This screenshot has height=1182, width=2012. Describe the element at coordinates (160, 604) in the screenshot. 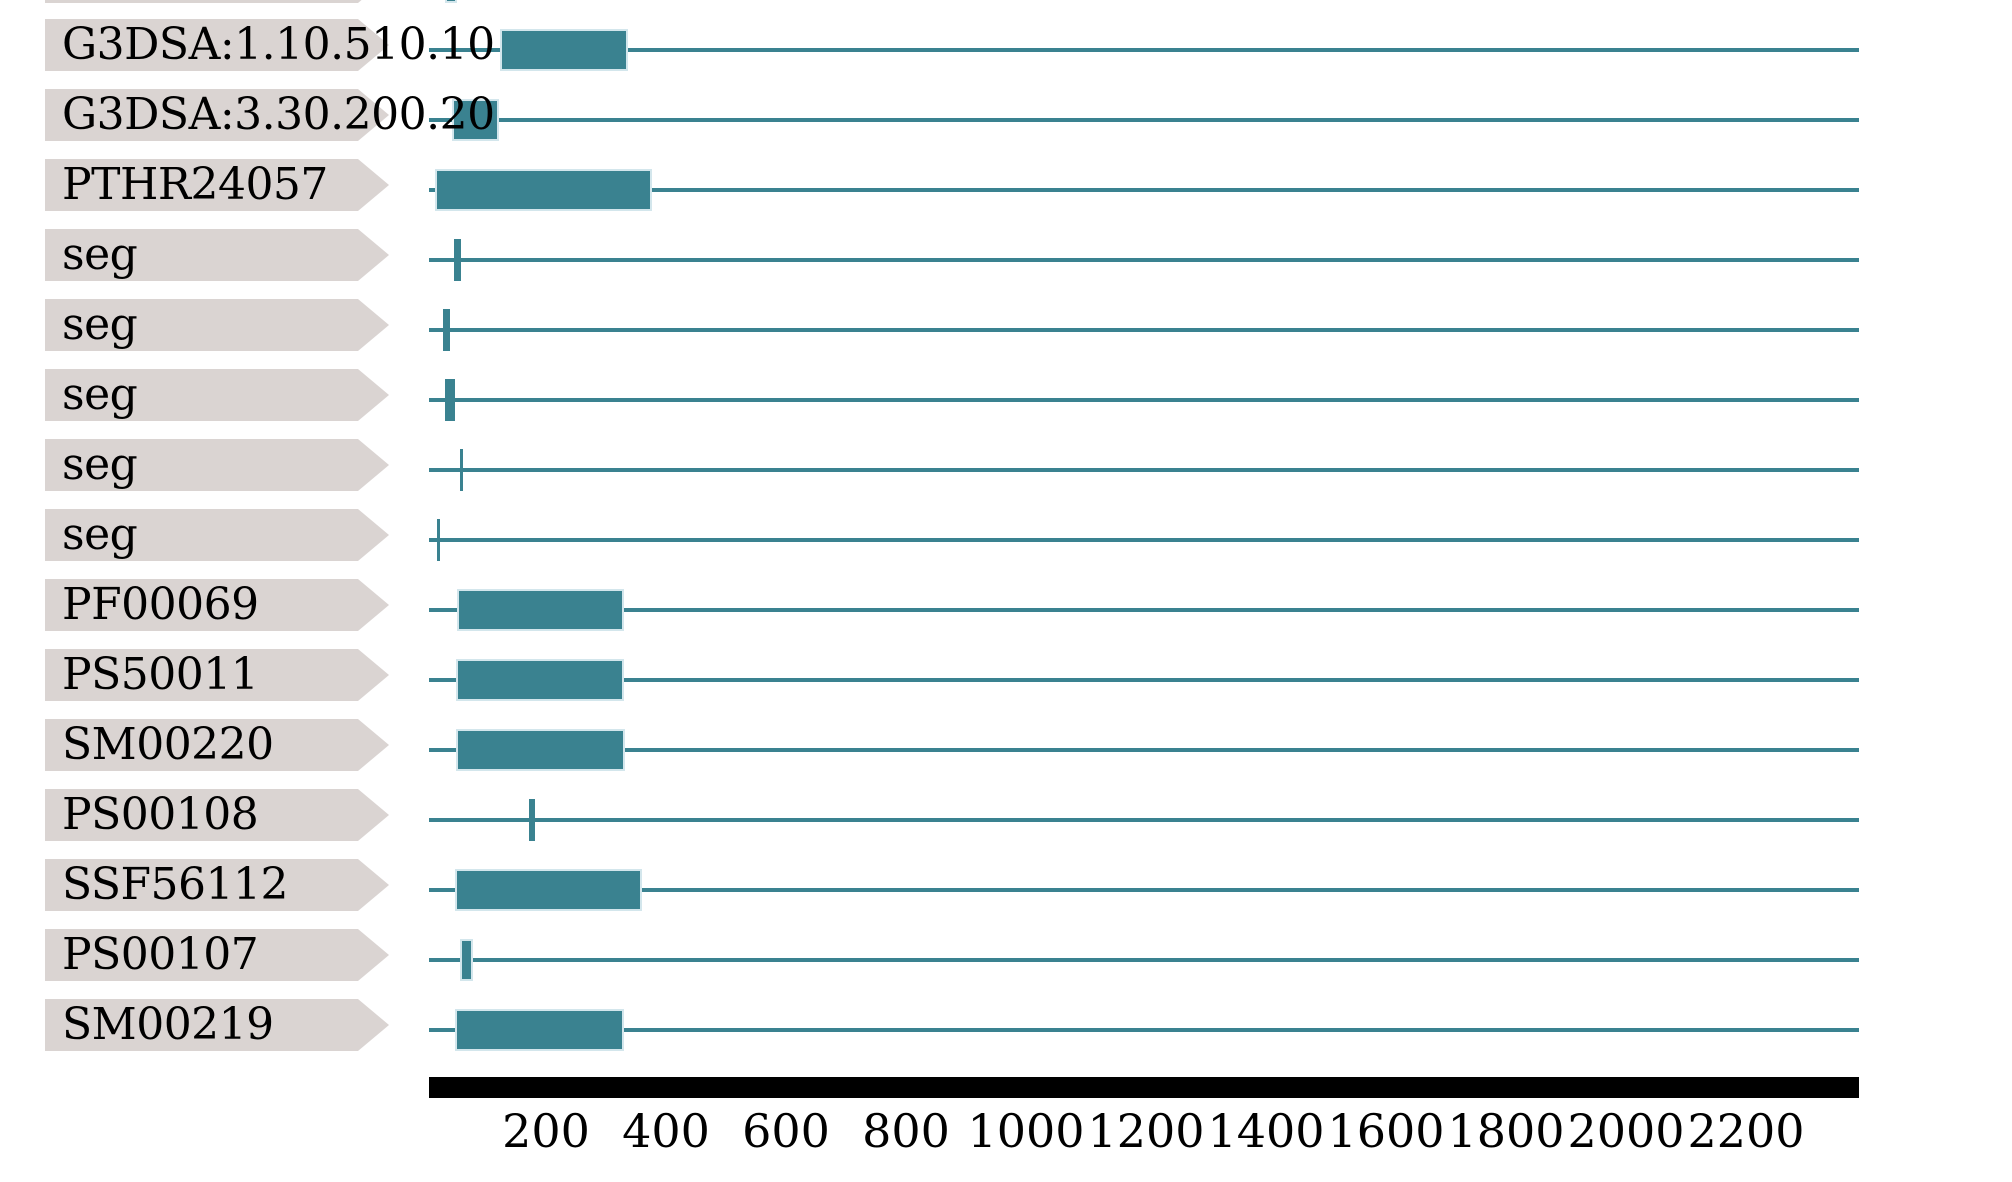

I see `feature-source-label: PF00069` at that location.